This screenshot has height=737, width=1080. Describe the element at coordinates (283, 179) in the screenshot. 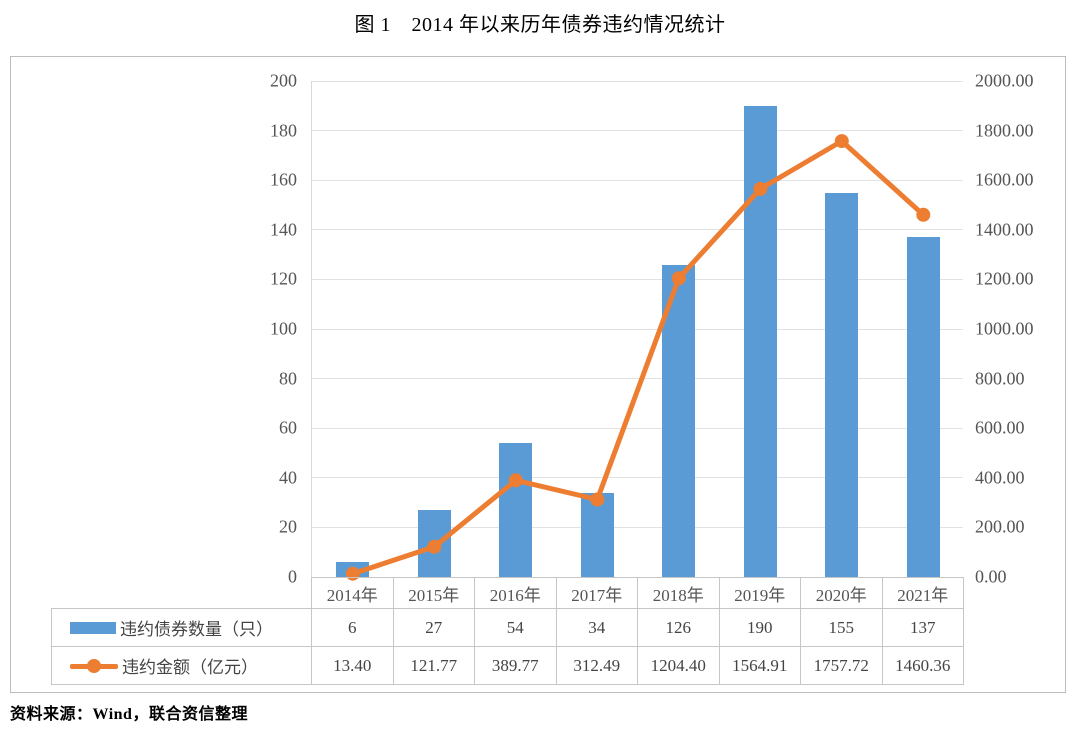

I see `left-axis-tick-label: 160` at that location.